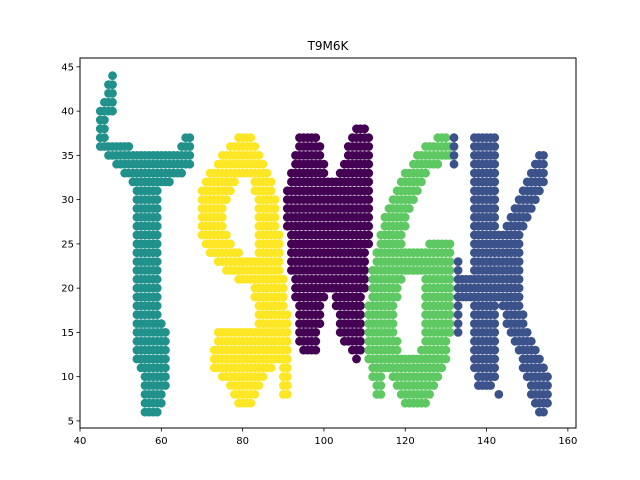 The height and width of the screenshot is (480, 640). What do you see at coordinates (67, 200) in the screenshot?
I see `y-tick-label: 30` at bounding box center [67, 200].